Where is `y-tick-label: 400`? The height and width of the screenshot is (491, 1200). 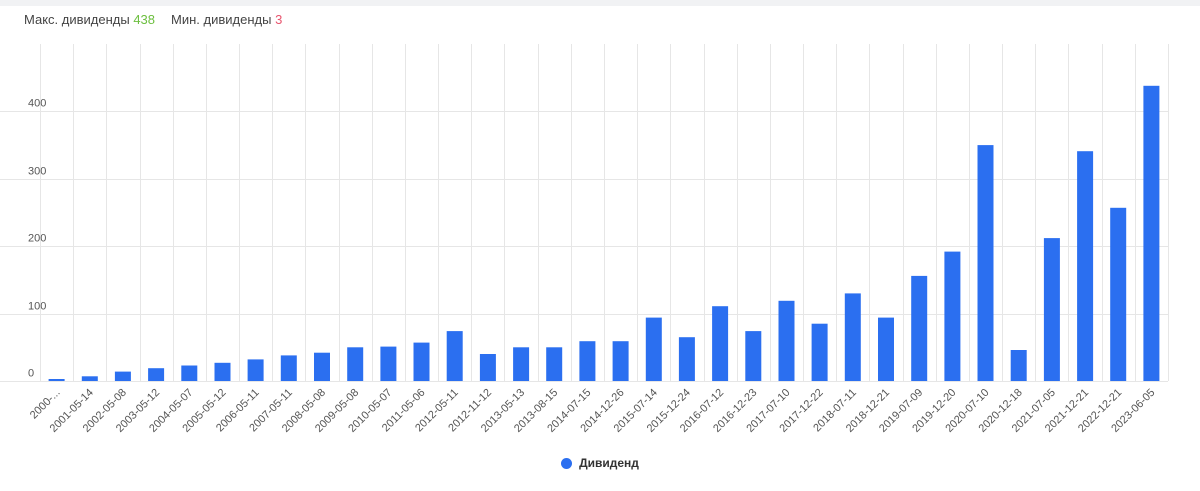 y-tick-label: 400 is located at coordinates (37, 104).